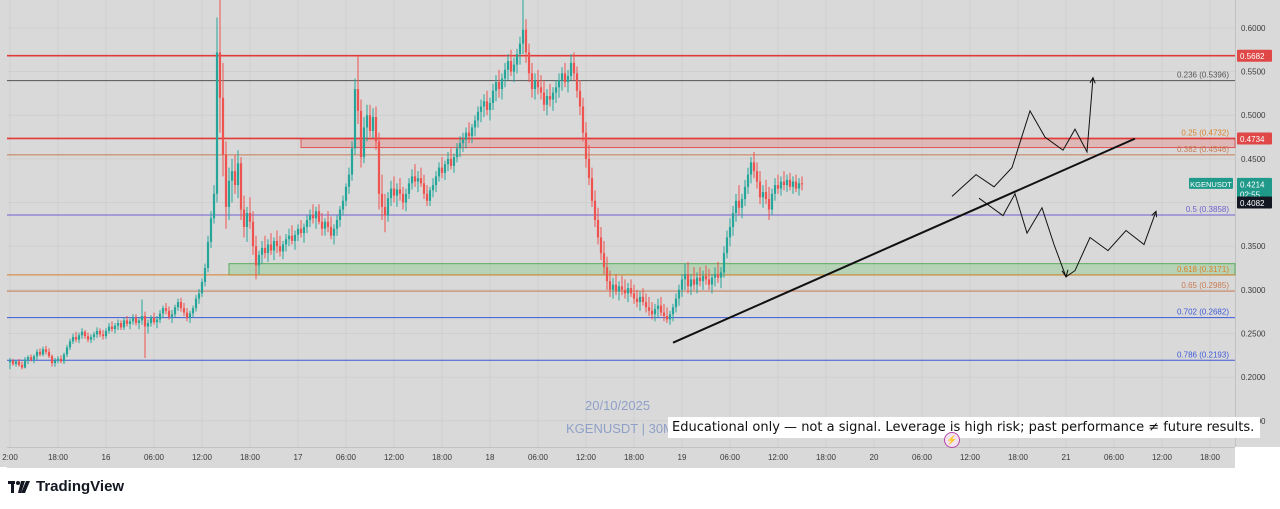  What do you see at coordinates (1253, 334) in the screenshot?
I see `price-tick-label: 0.2500` at bounding box center [1253, 334].